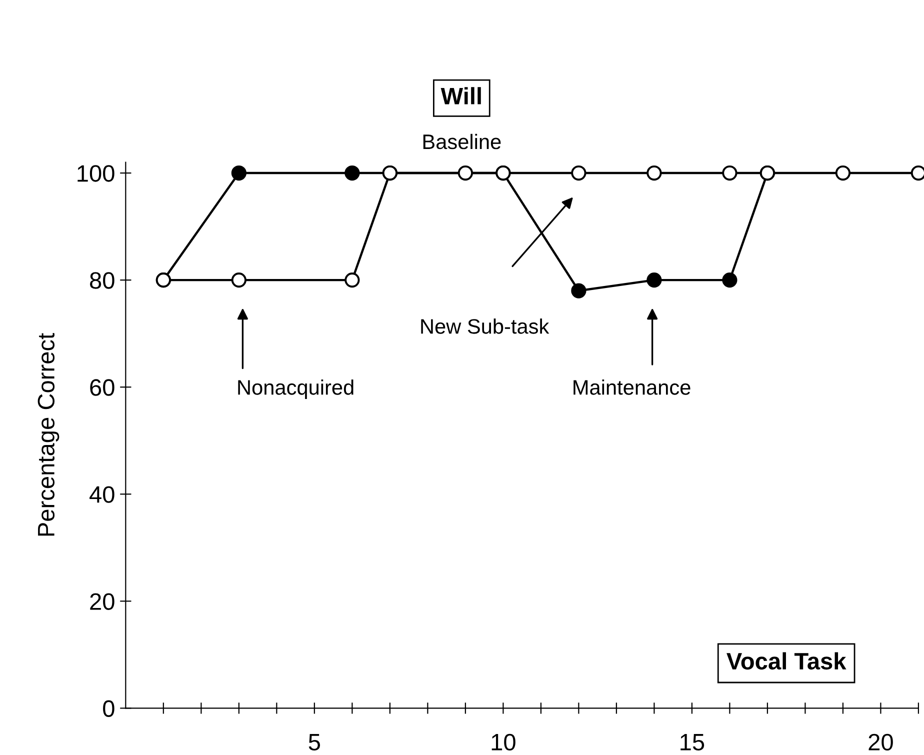 The height and width of the screenshot is (755, 924). Describe the element at coordinates (108, 708) in the screenshot. I see `y-tick-label: 0` at that location.